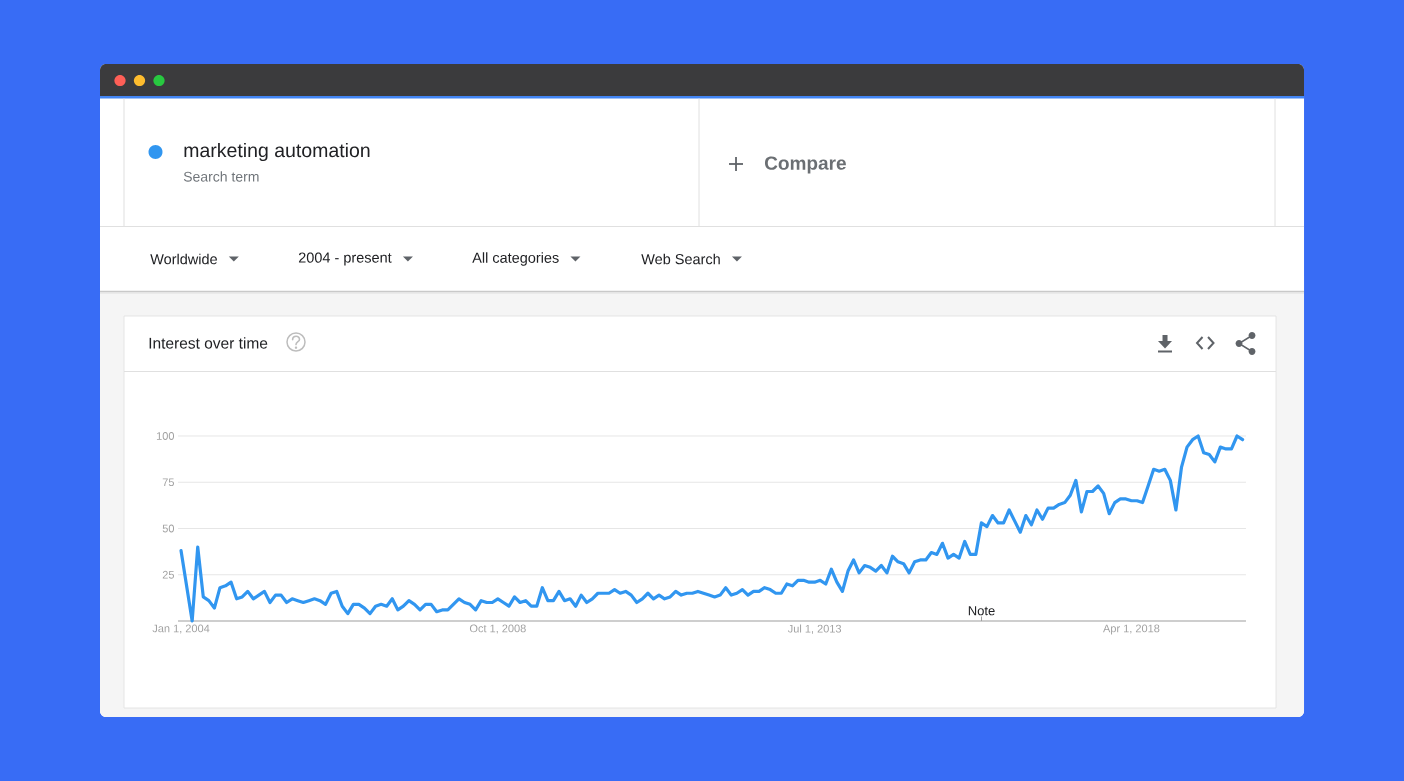  What do you see at coordinates (183, 259) in the screenshot?
I see `text: Worldwide` at bounding box center [183, 259].